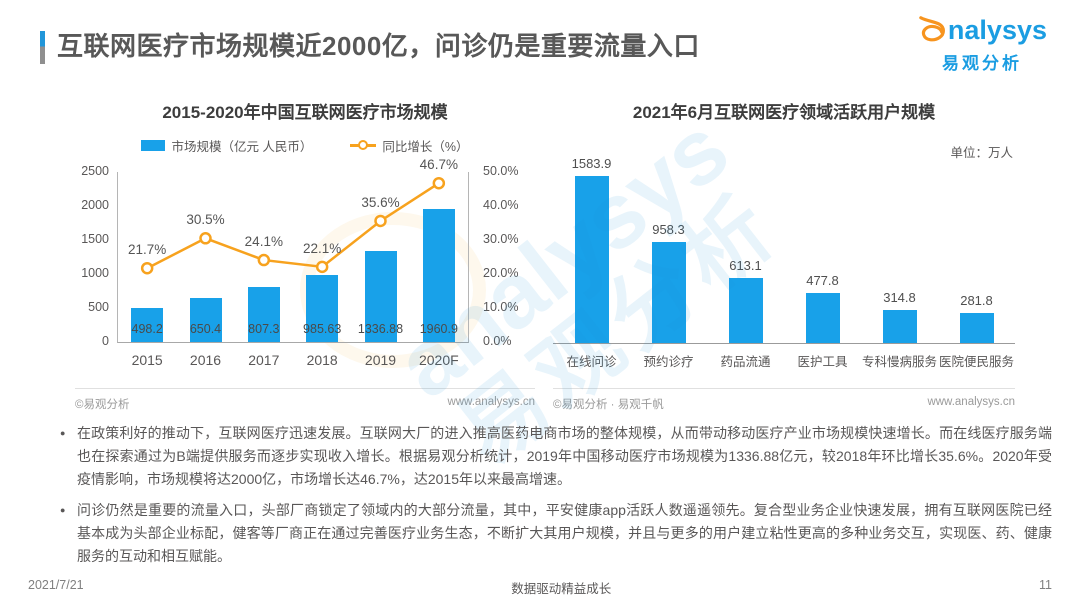 Image resolution: width=1080 pixels, height=608 pixels. Describe the element at coordinates (98, 307) in the screenshot. I see `y-tick-left: 500` at that location.